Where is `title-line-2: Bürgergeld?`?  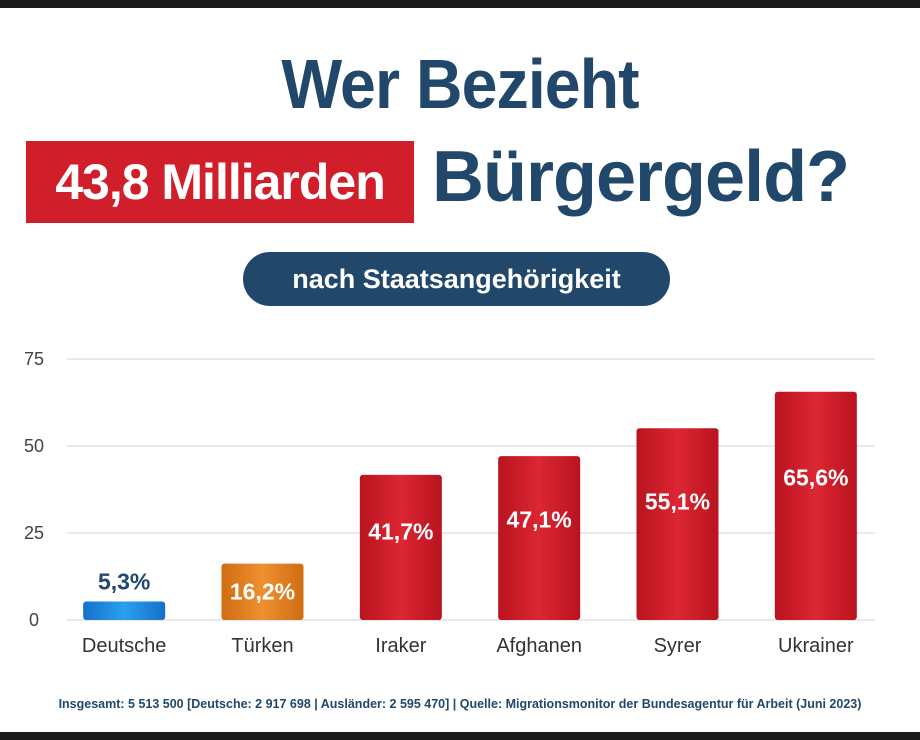
title-line-2: Bürgergeld? is located at coordinates (641, 177).